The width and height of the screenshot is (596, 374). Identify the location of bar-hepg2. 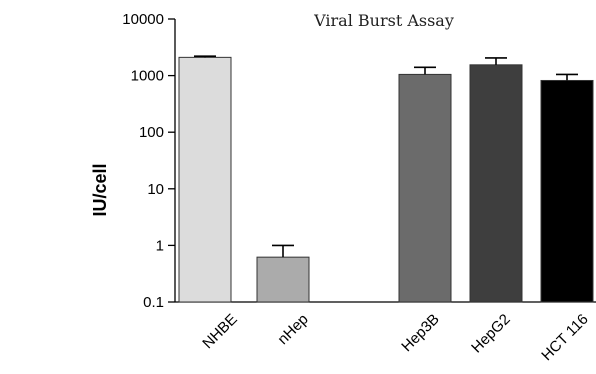
(496, 183).